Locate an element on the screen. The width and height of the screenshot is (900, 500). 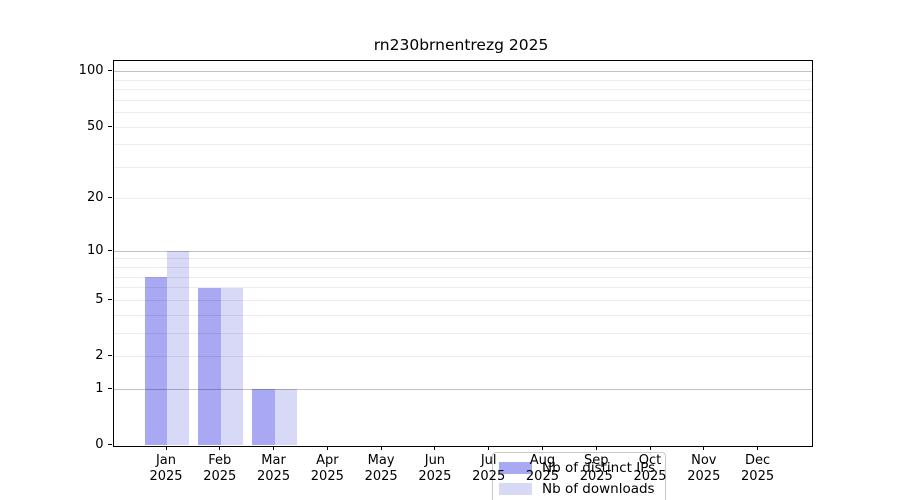
y-tick-label: 50 is located at coordinates (95, 126).